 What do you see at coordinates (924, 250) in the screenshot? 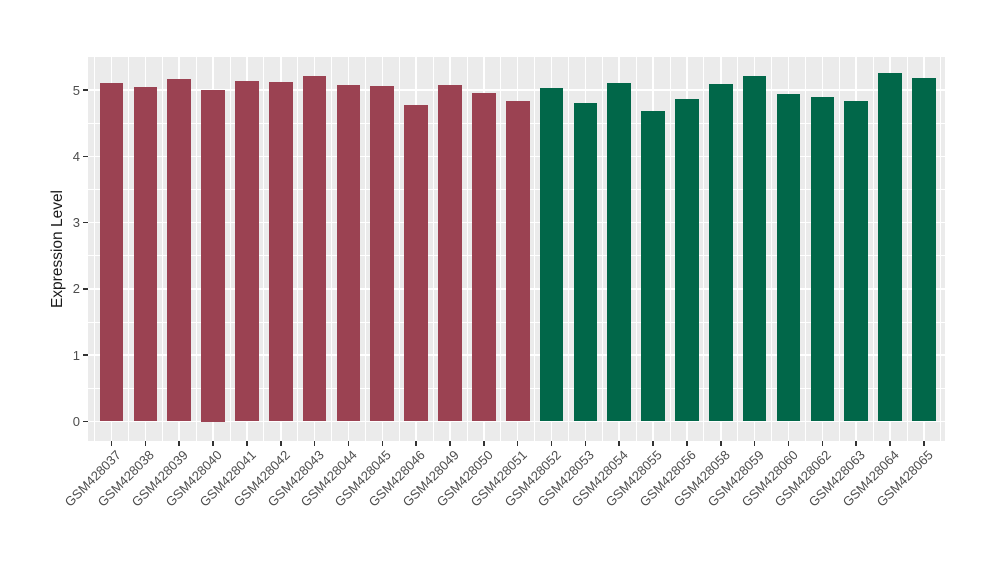
I see `bar-GSM428065` at bounding box center [924, 250].